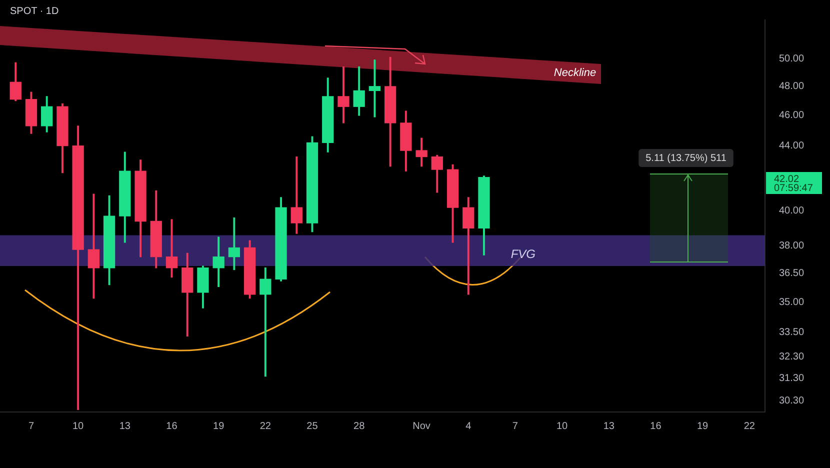 The image size is (830, 468). I want to click on y-tick-label: 48.00, so click(791, 86).